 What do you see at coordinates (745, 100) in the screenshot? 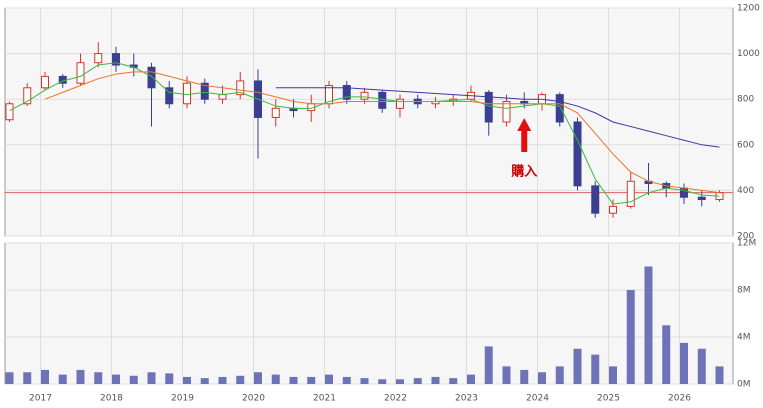
I see `y-tick-label: 800` at bounding box center [745, 100].